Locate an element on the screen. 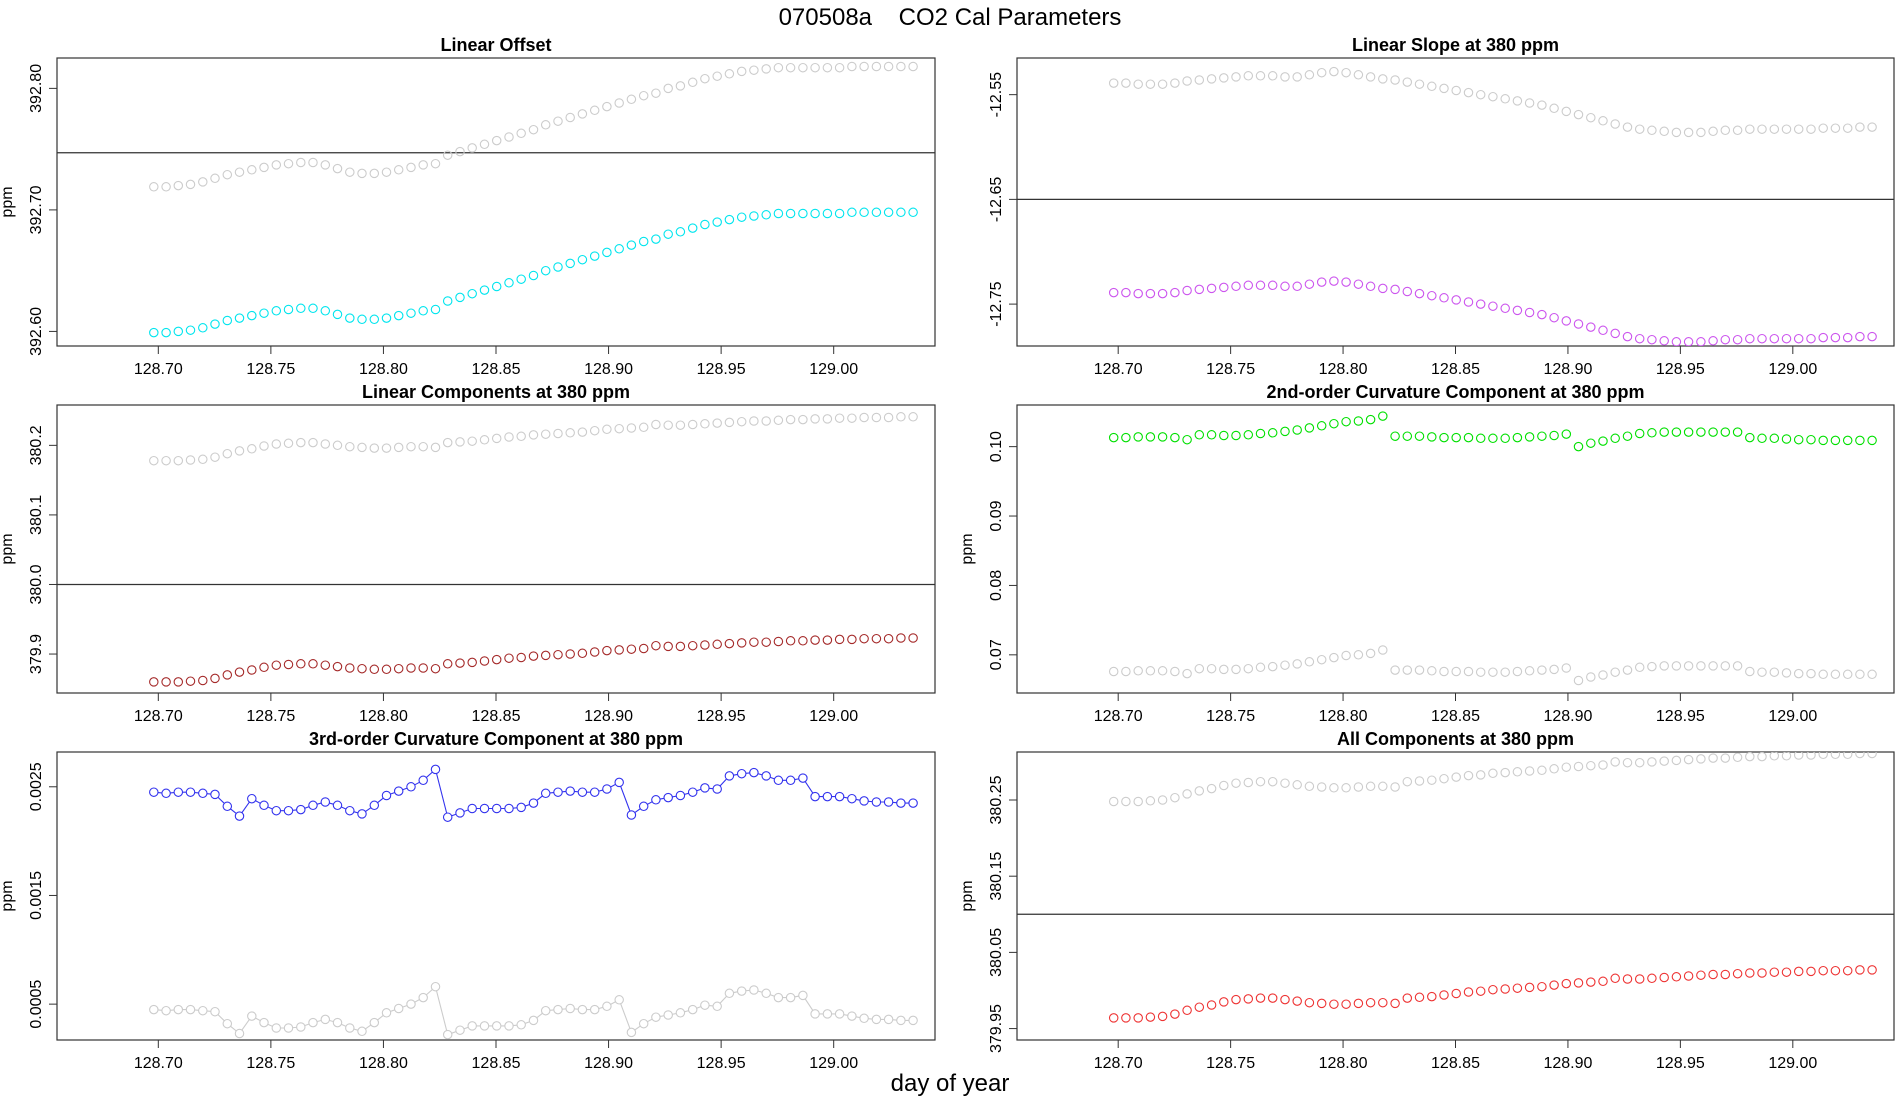  panel-title: All Components at 380 ppm is located at coordinates (1455, 739).